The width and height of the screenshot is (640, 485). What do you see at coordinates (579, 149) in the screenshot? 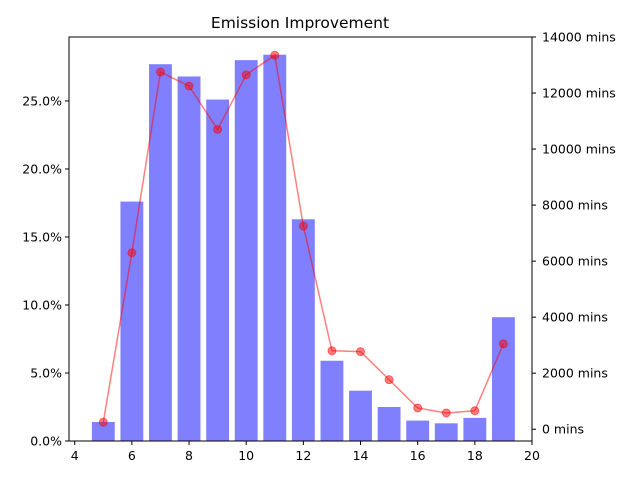
I see `y-right-tick-label: 10000 mins` at bounding box center [579, 149].